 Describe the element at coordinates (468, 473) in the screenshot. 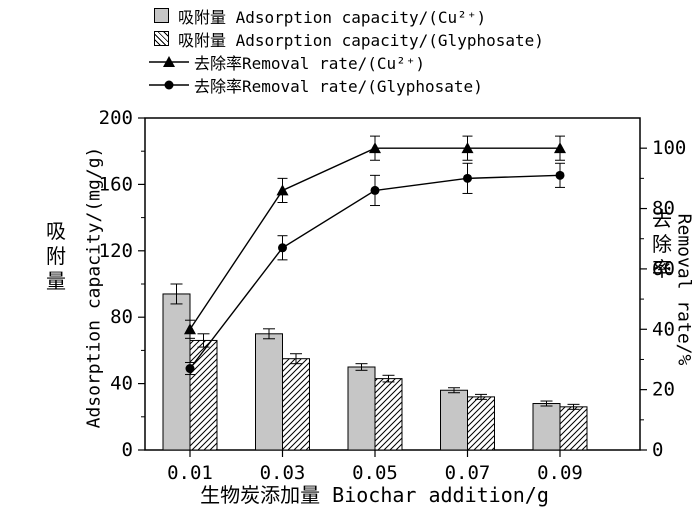

I see `x-tick-label: 0.07` at that location.